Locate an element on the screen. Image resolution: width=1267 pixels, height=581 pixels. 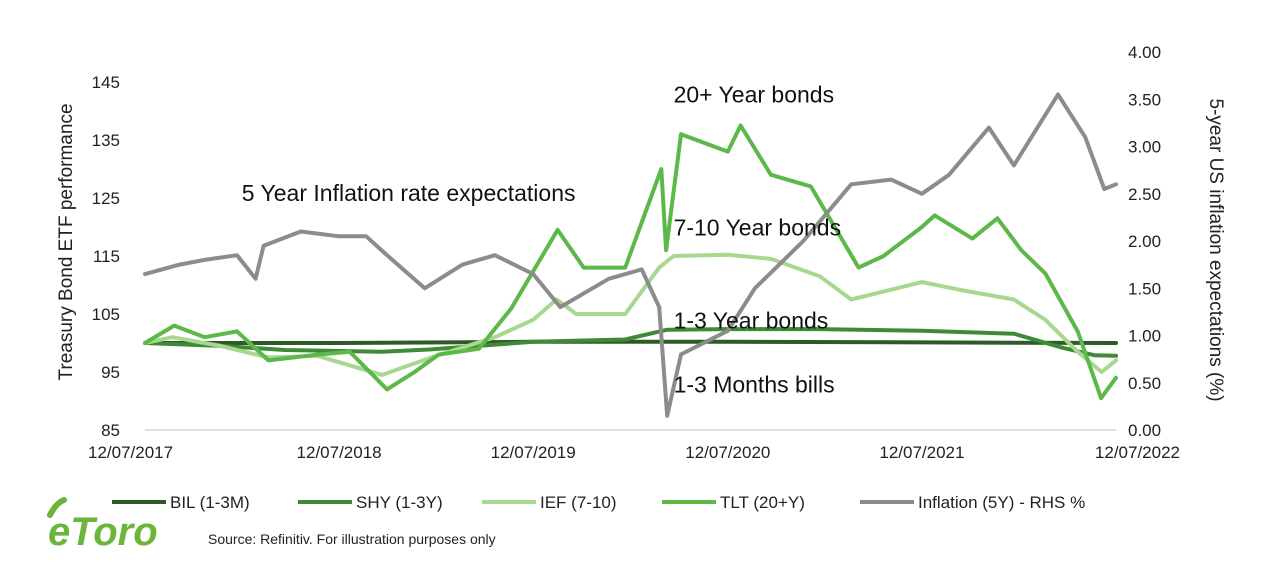
left-y-axis-title: Treasury Bond ETF performance is located at coordinates (66, 241).